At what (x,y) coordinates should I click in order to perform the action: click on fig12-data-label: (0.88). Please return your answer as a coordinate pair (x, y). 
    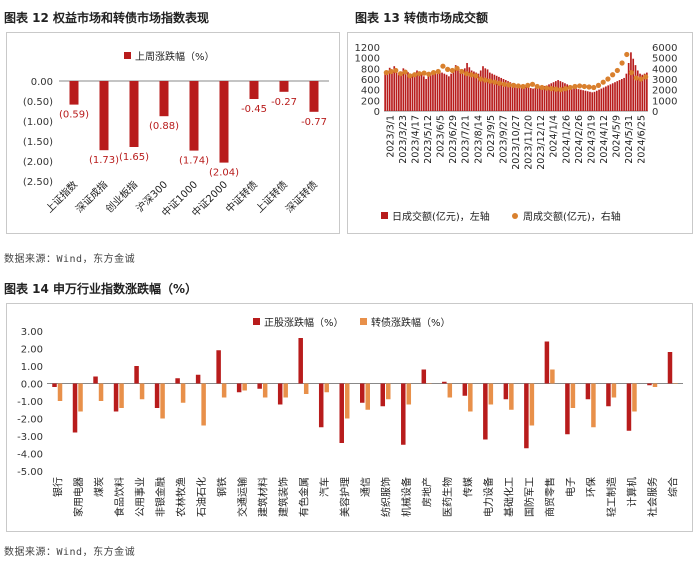
    Looking at the image, I should click on (164, 126).